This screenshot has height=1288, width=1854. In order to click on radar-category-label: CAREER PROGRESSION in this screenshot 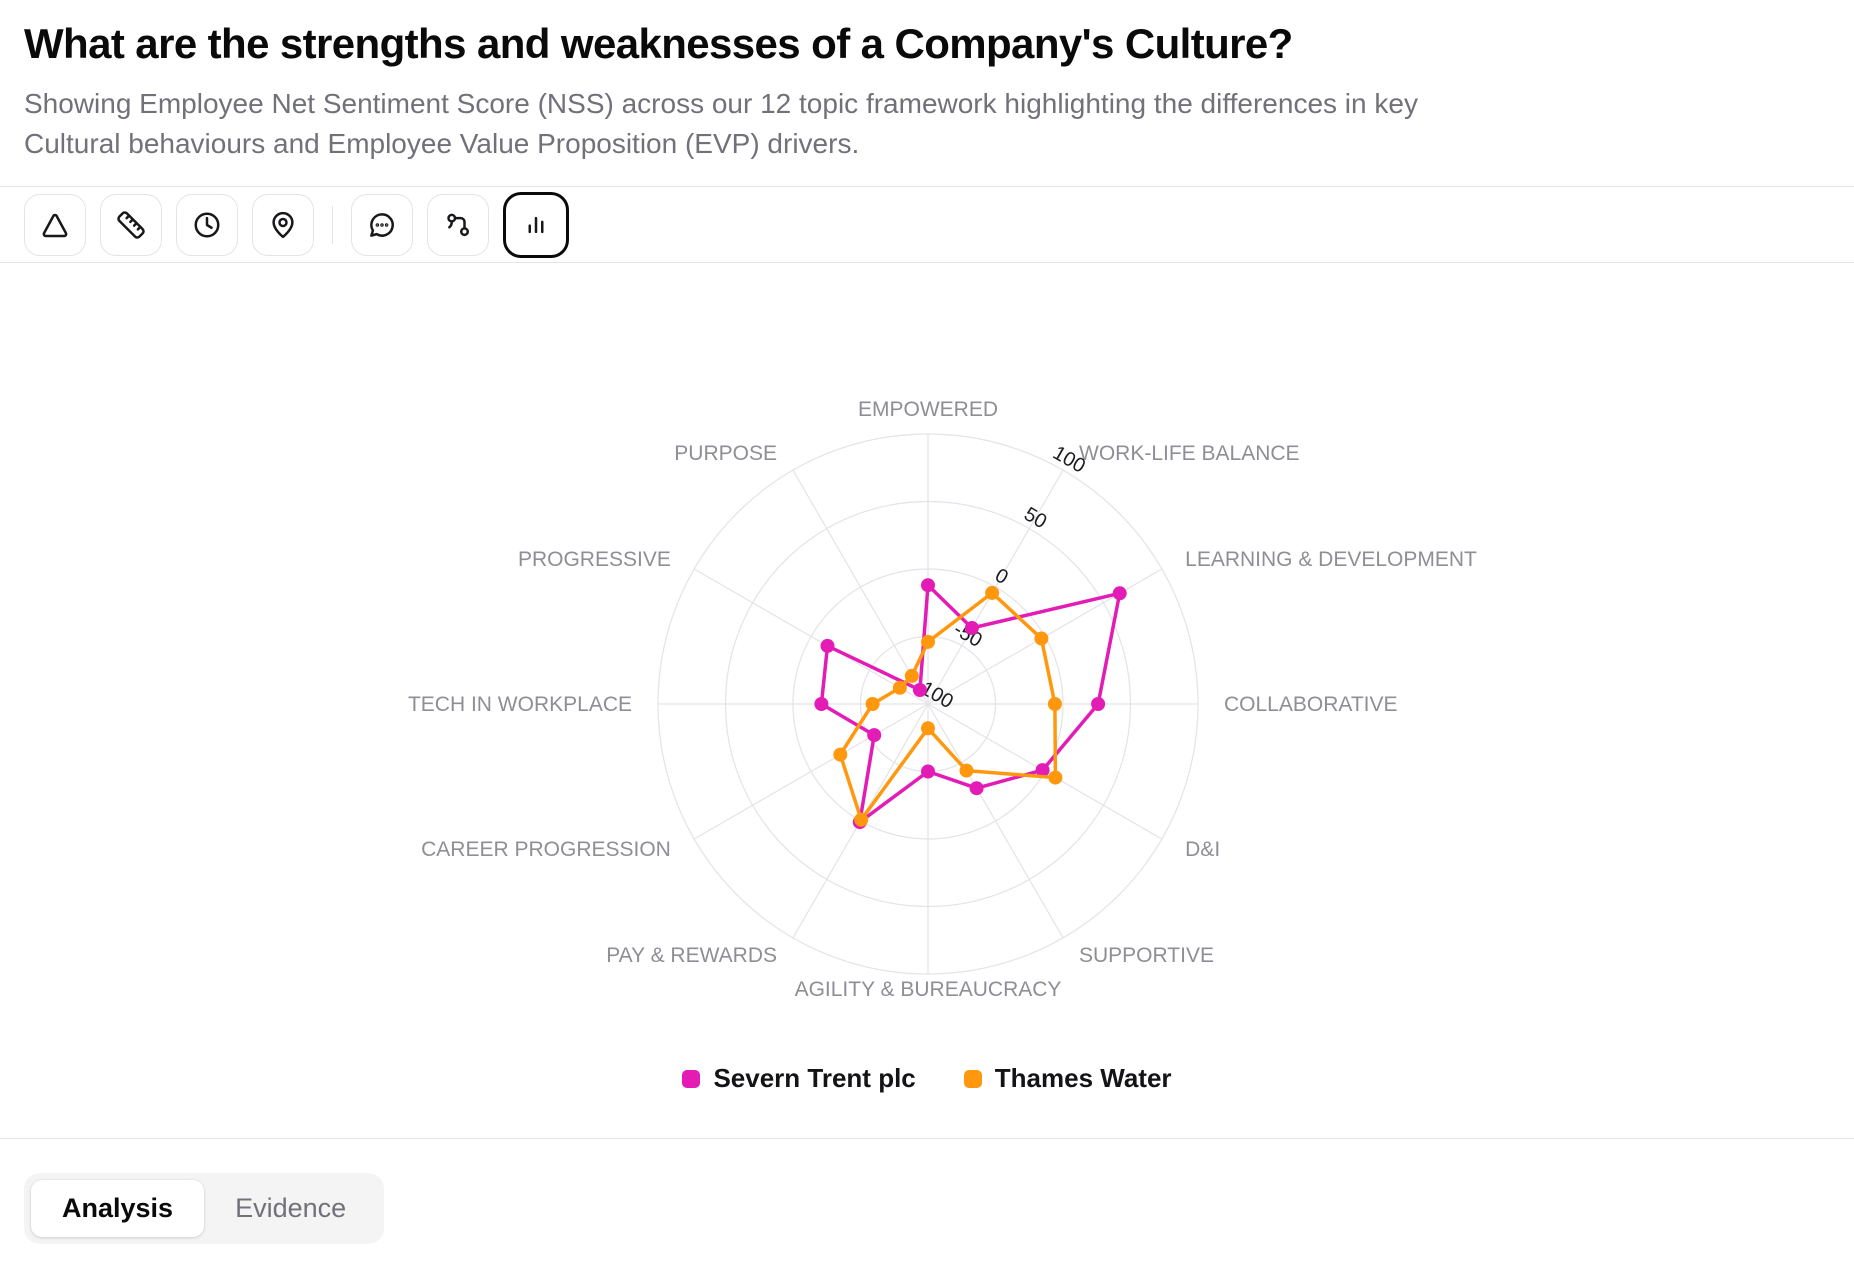, I will do `click(546, 849)`.